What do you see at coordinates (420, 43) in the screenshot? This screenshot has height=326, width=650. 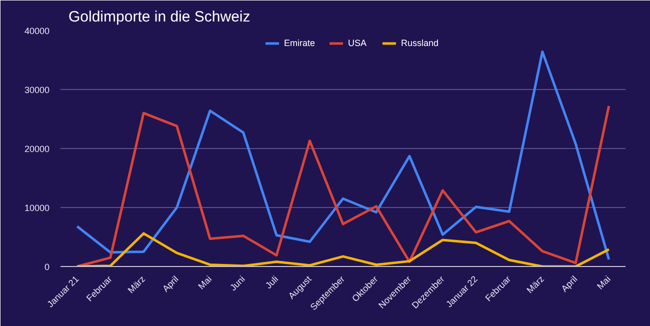 I see `legend-label: Russland` at bounding box center [420, 43].